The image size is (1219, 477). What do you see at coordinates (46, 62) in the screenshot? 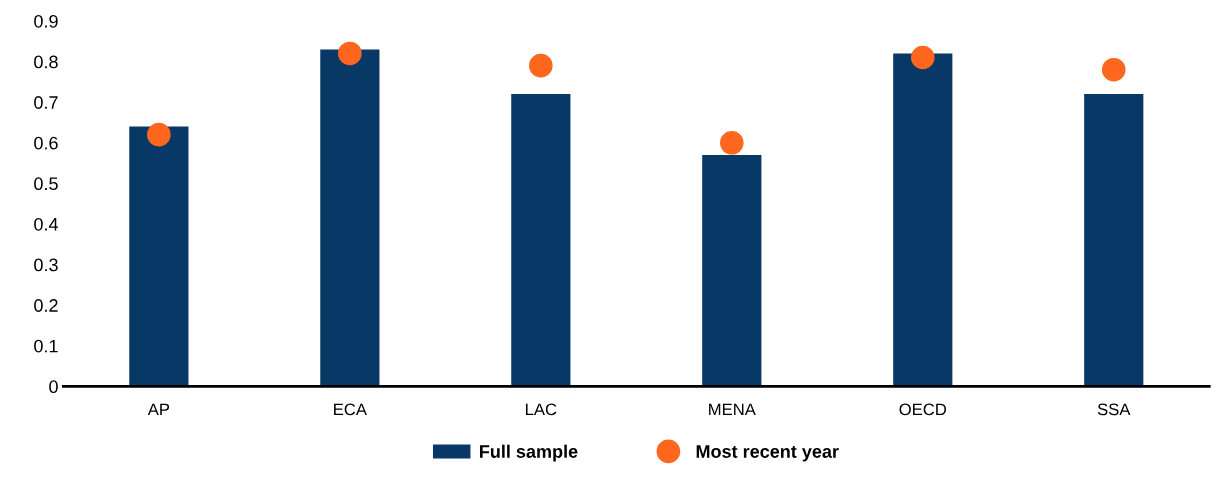
I see `y-tick-label: 0.8` at bounding box center [46, 62].